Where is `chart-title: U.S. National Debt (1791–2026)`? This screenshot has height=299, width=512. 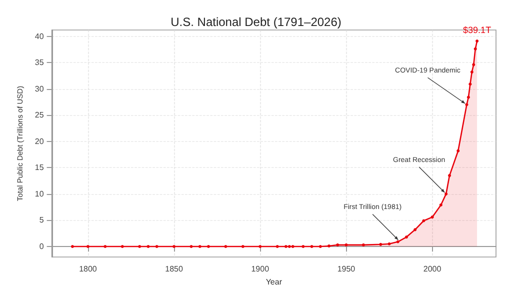
chart-title: U.S. National Debt (1791–2026) is located at coordinates (256, 22).